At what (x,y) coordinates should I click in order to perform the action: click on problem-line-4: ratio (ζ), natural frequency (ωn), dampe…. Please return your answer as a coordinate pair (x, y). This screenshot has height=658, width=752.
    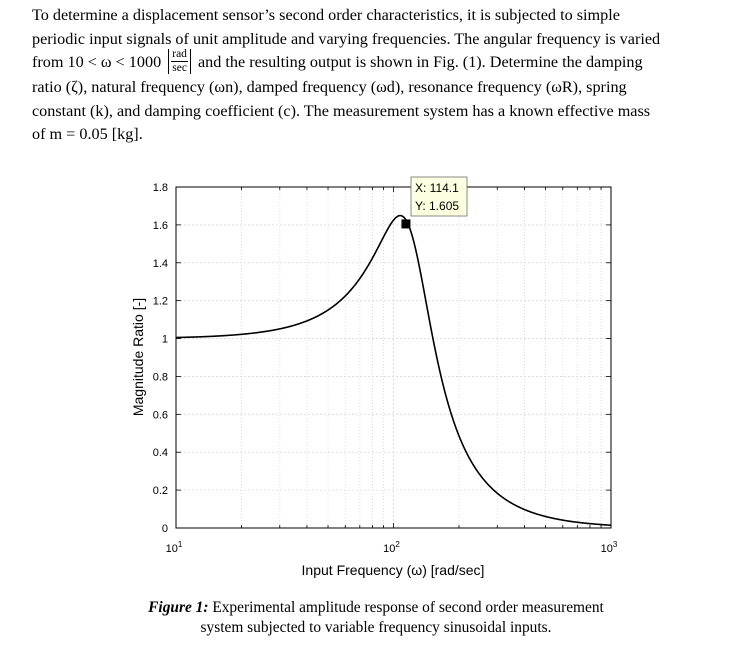
    Looking at the image, I should click on (329, 87).